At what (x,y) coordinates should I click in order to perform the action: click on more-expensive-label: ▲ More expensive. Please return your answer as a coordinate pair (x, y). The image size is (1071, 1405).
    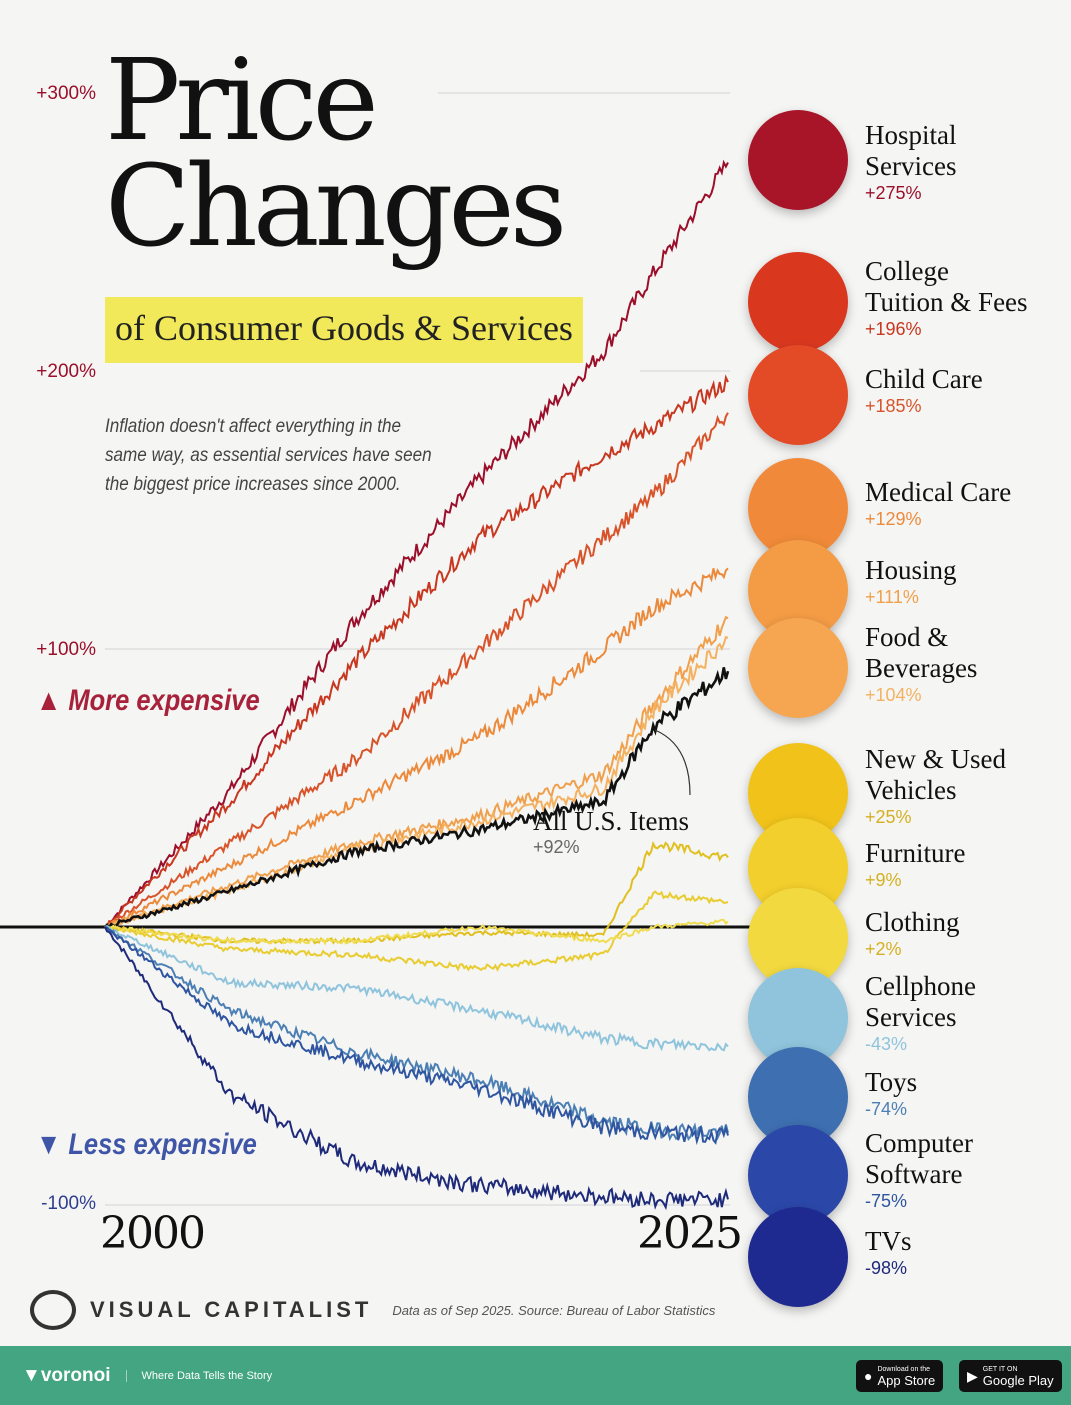
    Looking at the image, I should click on (148, 701).